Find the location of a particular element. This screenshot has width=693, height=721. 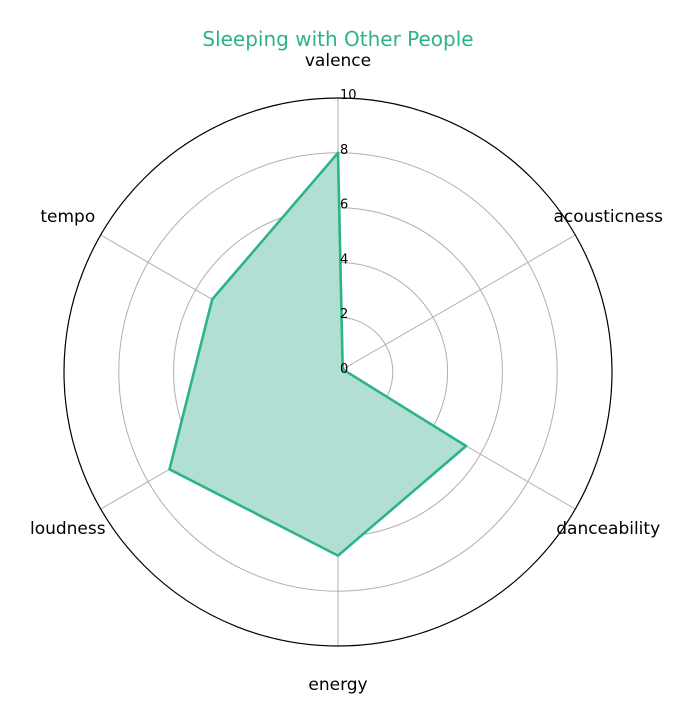

axis-label-valence: valence is located at coordinates (338, 61).